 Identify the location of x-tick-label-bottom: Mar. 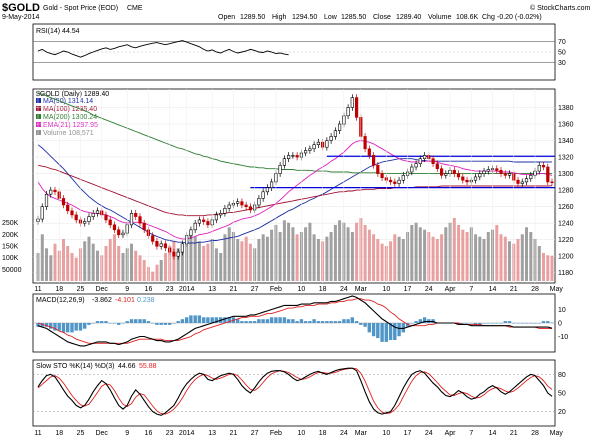
(361, 433).